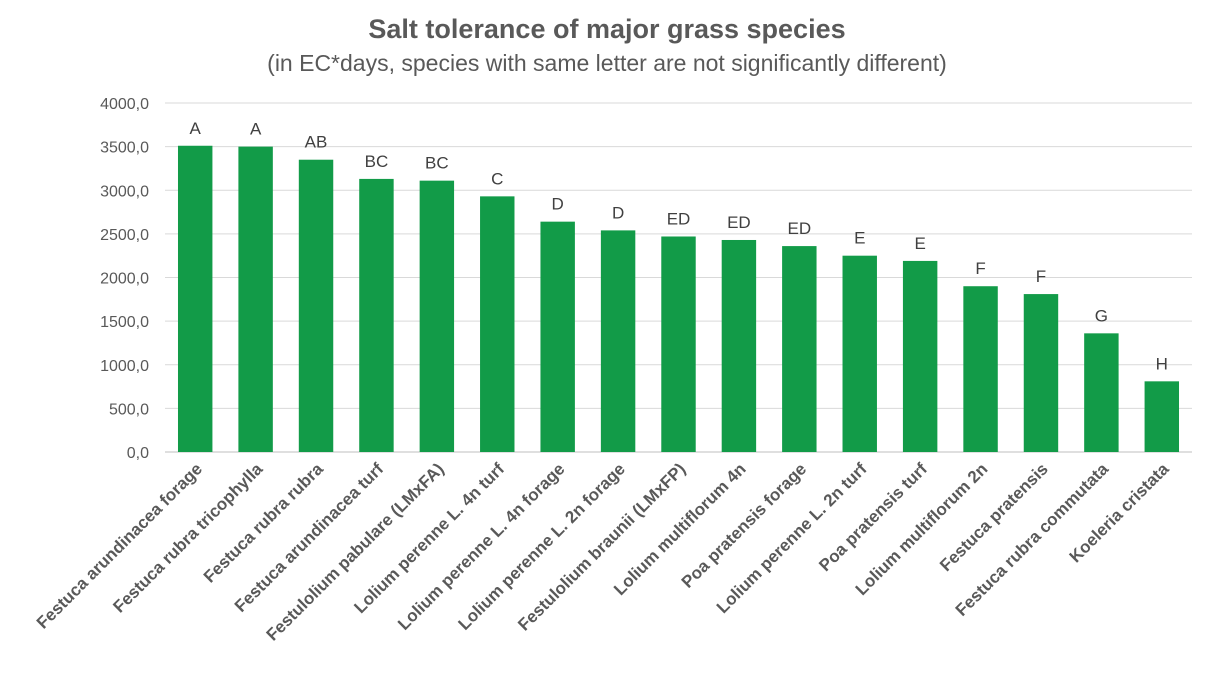 The height and width of the screenshot is (682, 1214). I want to click on y-tick-label: 1500,0, so click(124, 322).